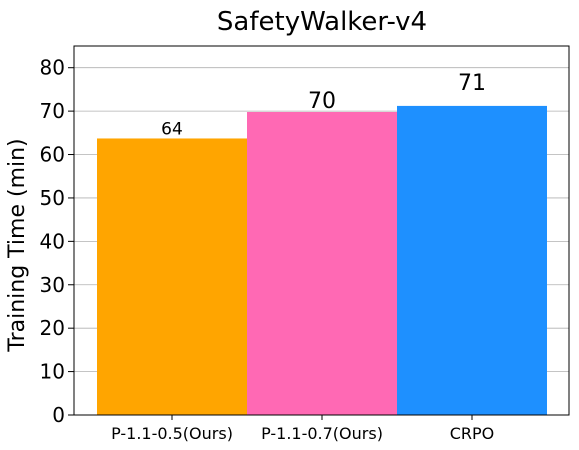 The height and width of the screenshot is (450, 579). I want to click on data-labels: 64 70 71, so click(323, 105).